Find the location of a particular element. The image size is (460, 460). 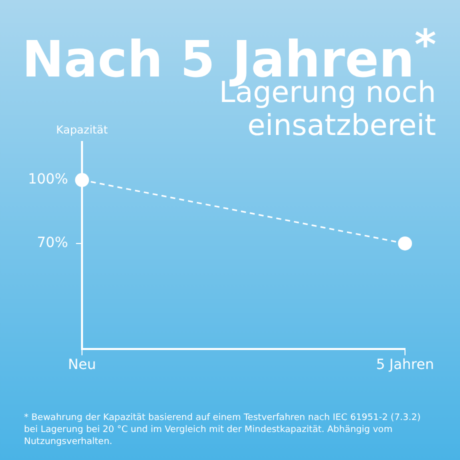

text: * Bewahrung der Kapazität basierend auf einem Testverfahren nach IEC 61951-2 (7.3.2) bei Lagerung bei 20 °C und im Vergleich mit der Mindestkapazität. Abhängig vom Nutzungsverhalten. is located at coordinates (223, 430).